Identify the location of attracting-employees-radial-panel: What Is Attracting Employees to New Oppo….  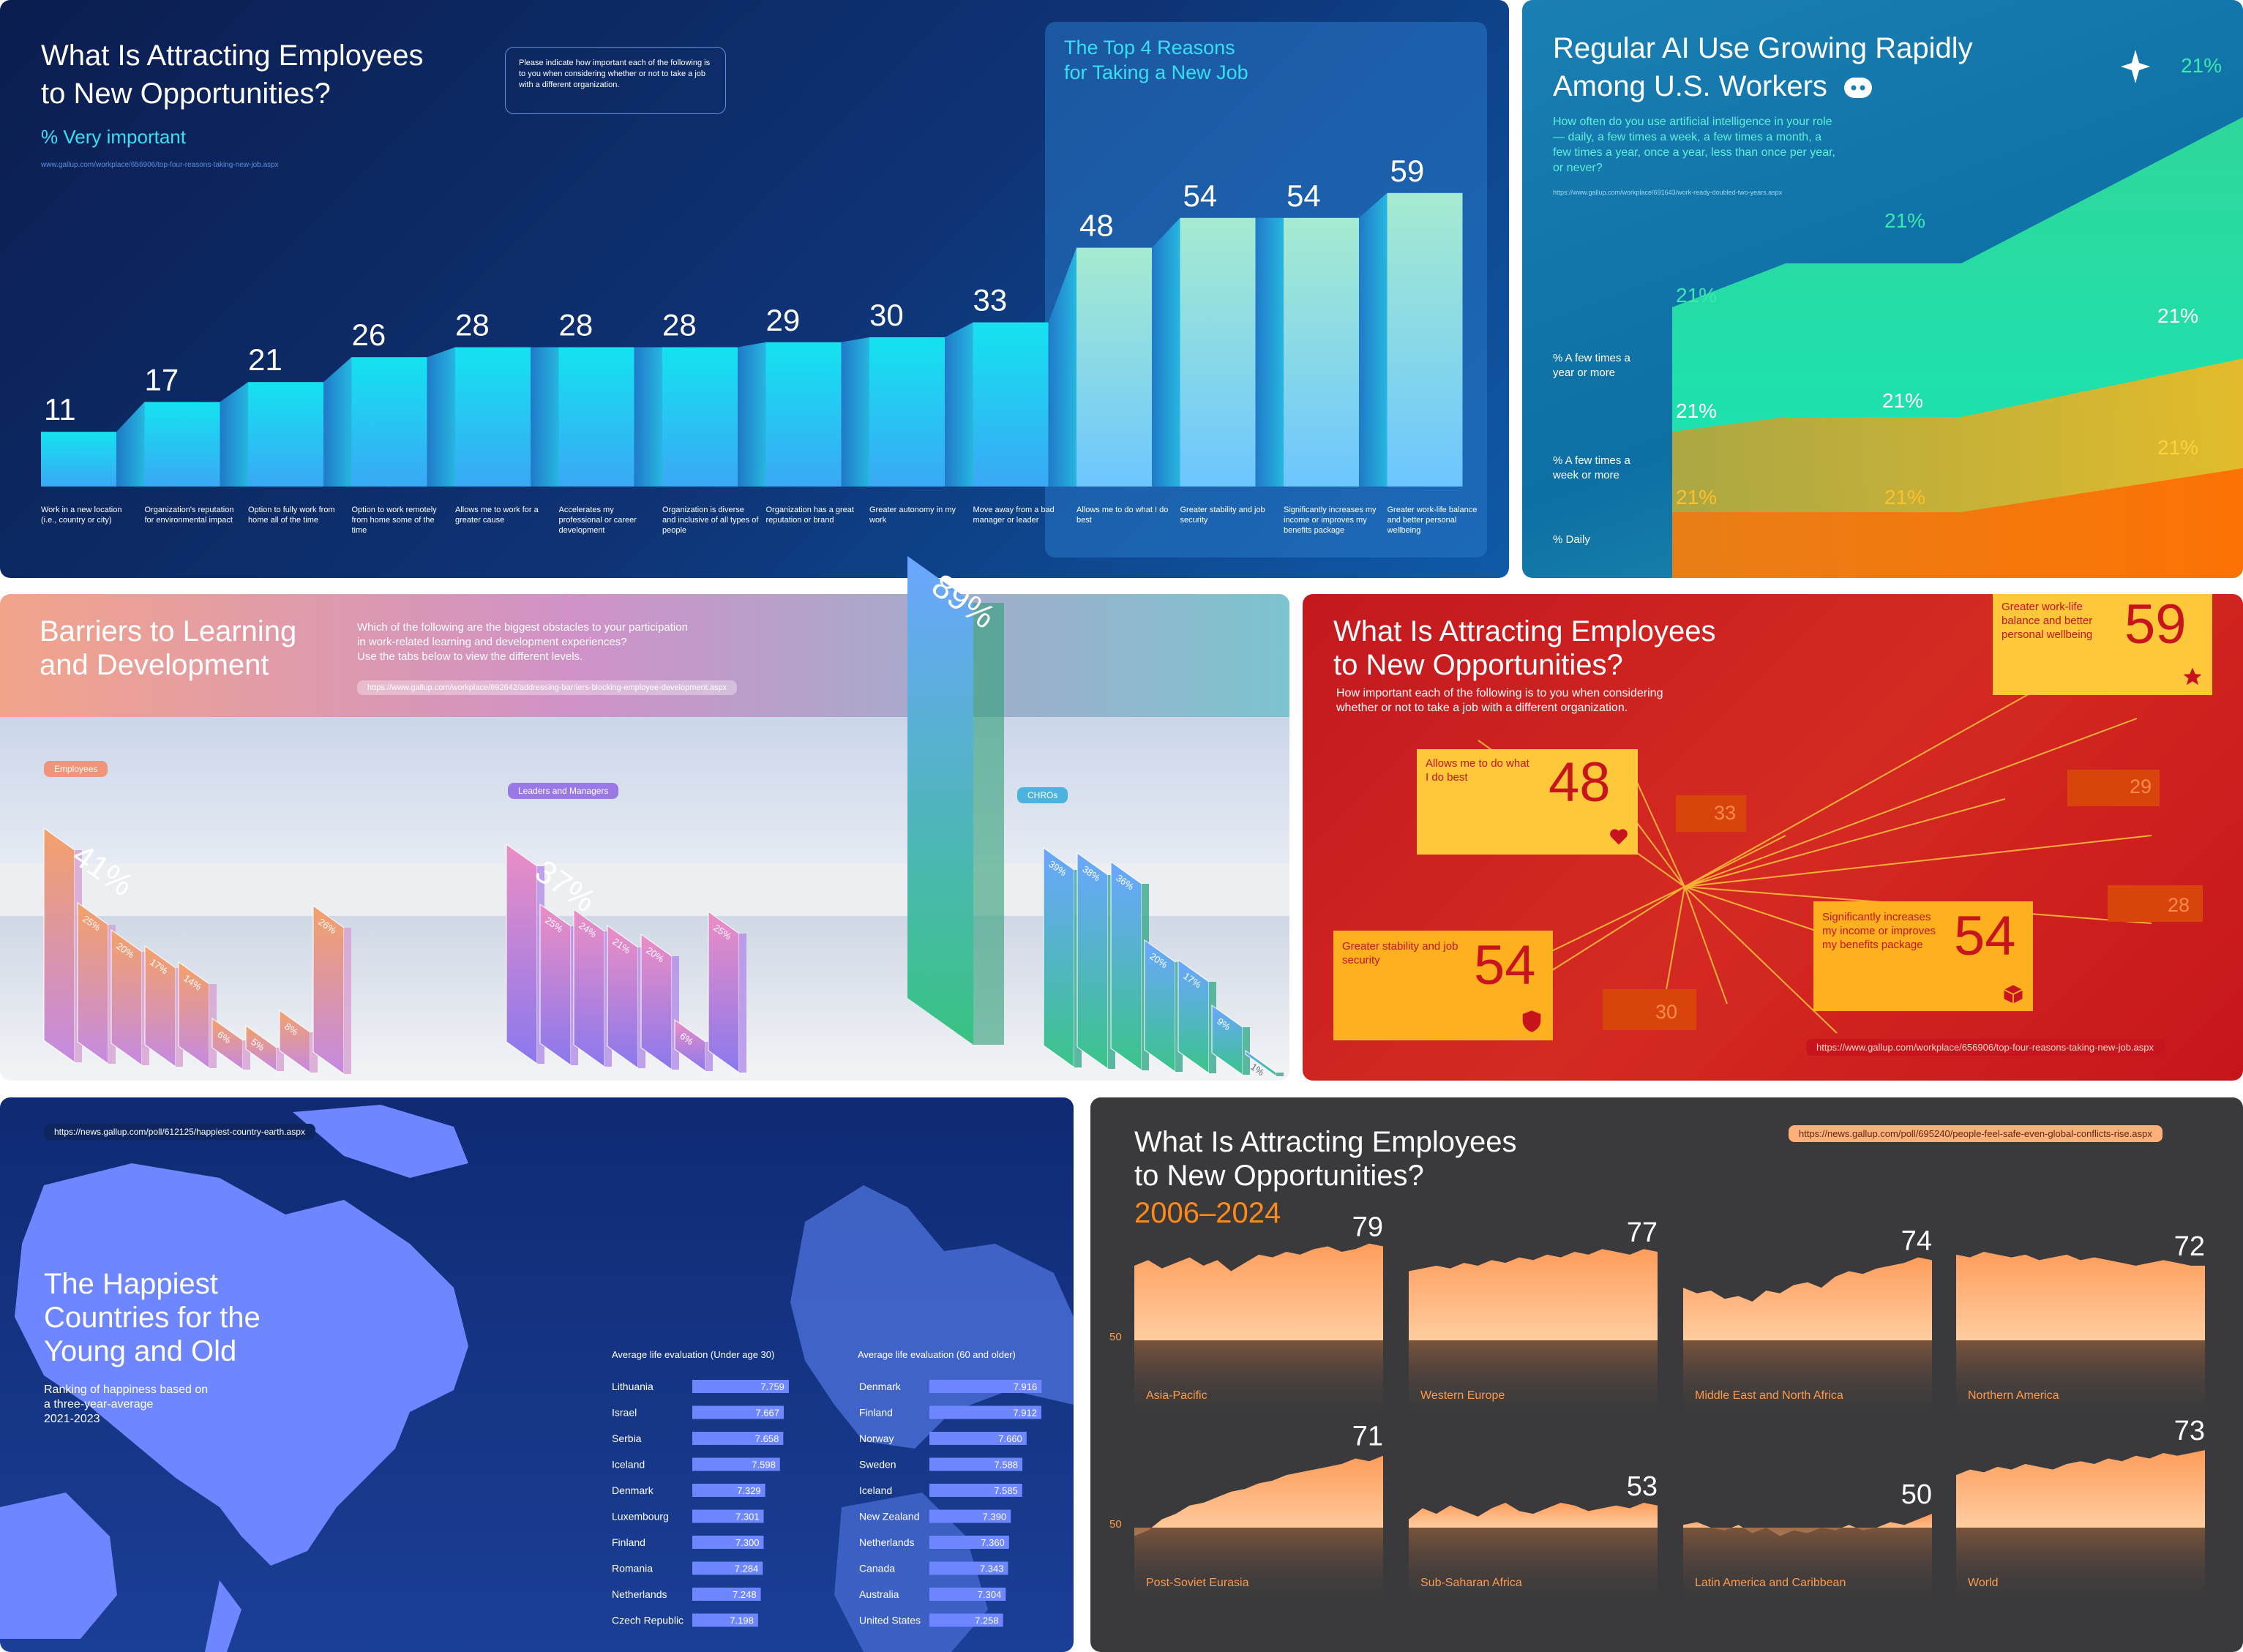
(1773, 838).